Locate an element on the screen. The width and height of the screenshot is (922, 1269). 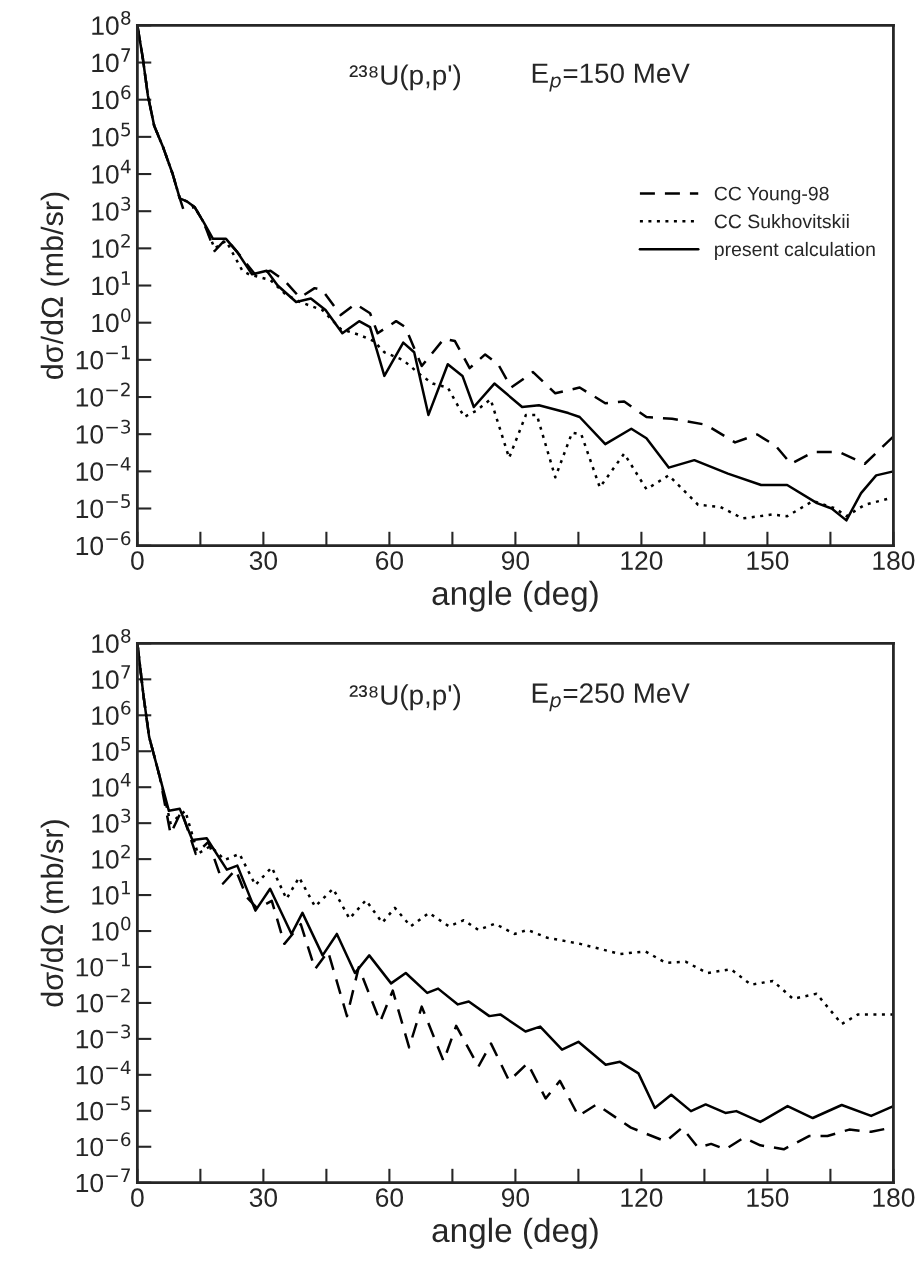
legend-label: present calculation is located at coordinates (795, 250).